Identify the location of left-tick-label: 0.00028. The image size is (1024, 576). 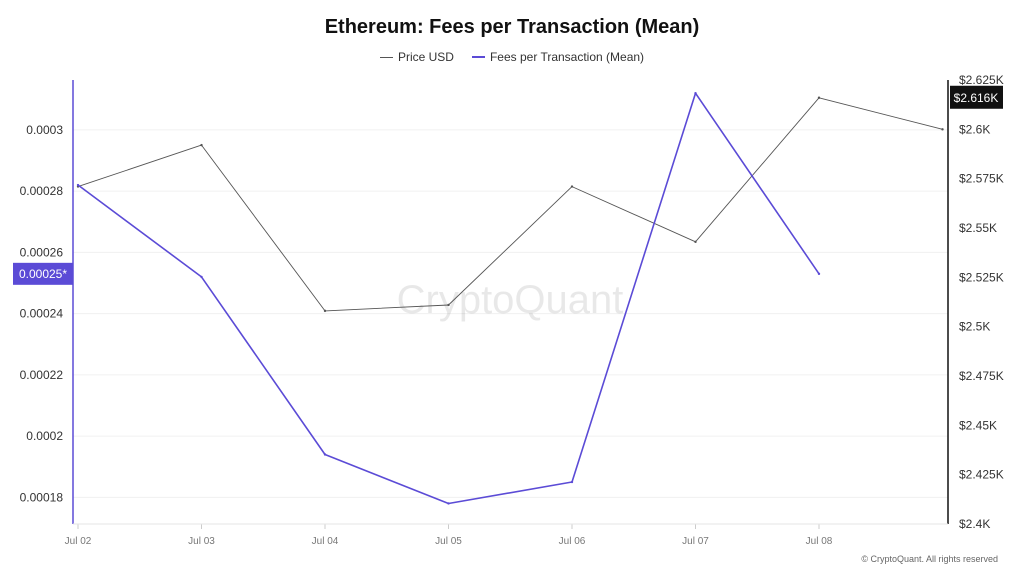
(42, 191).